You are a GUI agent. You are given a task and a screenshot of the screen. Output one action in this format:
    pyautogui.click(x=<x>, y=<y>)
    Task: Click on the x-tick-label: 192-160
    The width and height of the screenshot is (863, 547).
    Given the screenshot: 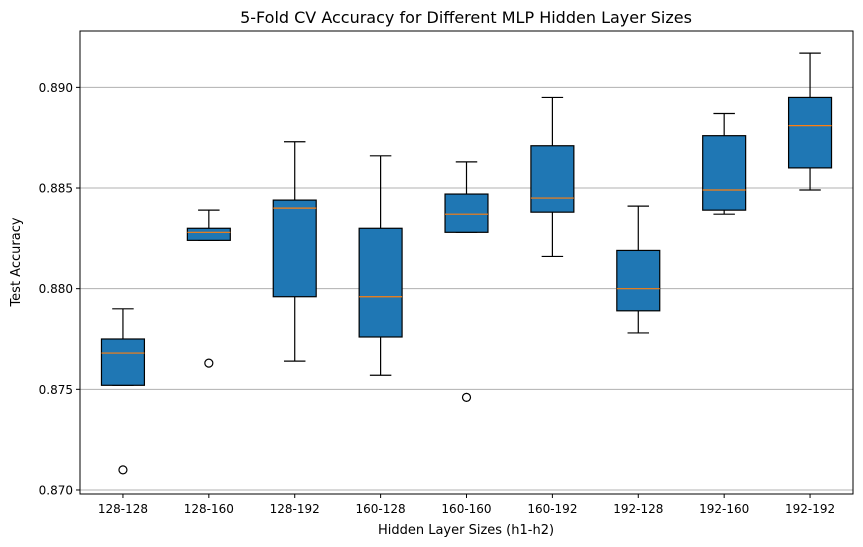 What is the action you would take?
    pyautogui.click(x=724, y=509)
    